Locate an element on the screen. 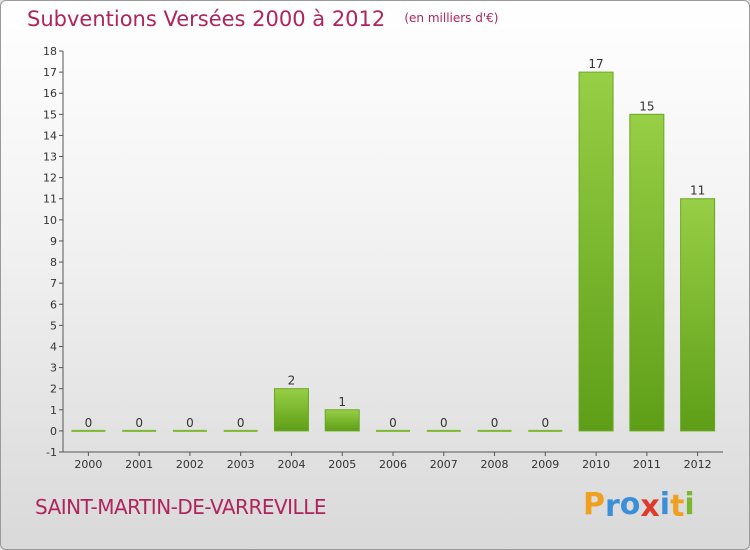 The image size is (750, 550). y-tick-label: 1 is located at coordinates (53, 410).